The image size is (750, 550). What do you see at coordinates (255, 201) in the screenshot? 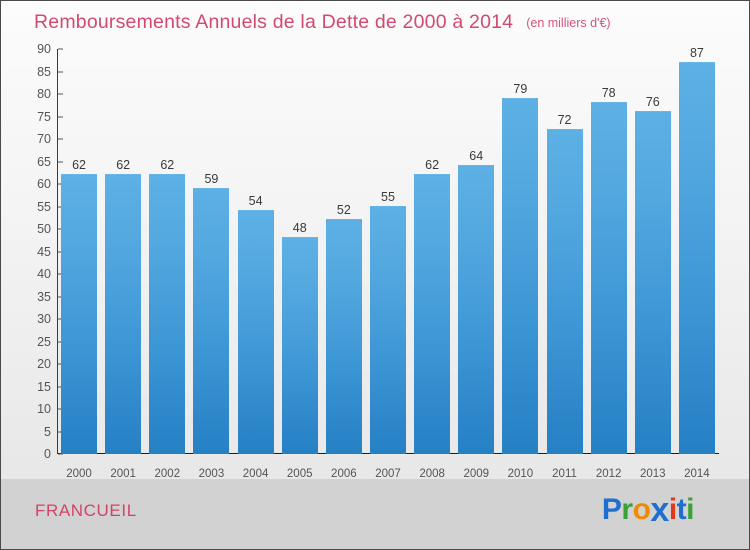
I see `bar-value-label: 54` at bounding box center [255, 201].